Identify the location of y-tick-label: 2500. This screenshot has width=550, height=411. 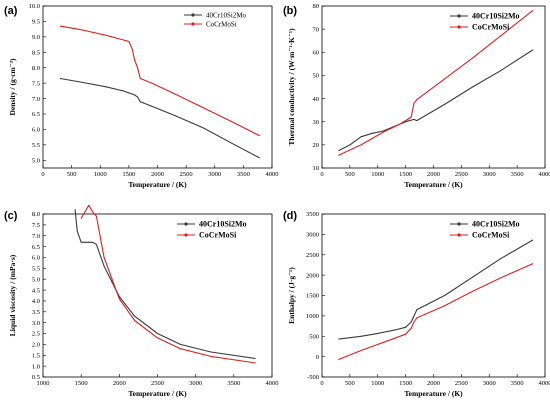
(312, 255).